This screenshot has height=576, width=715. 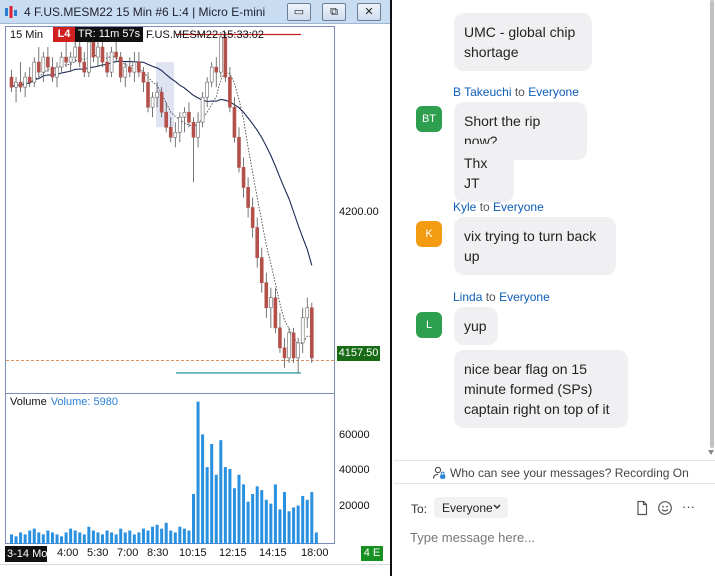 I want to click on minimize-button: ▭, so click(x=299, y=12).